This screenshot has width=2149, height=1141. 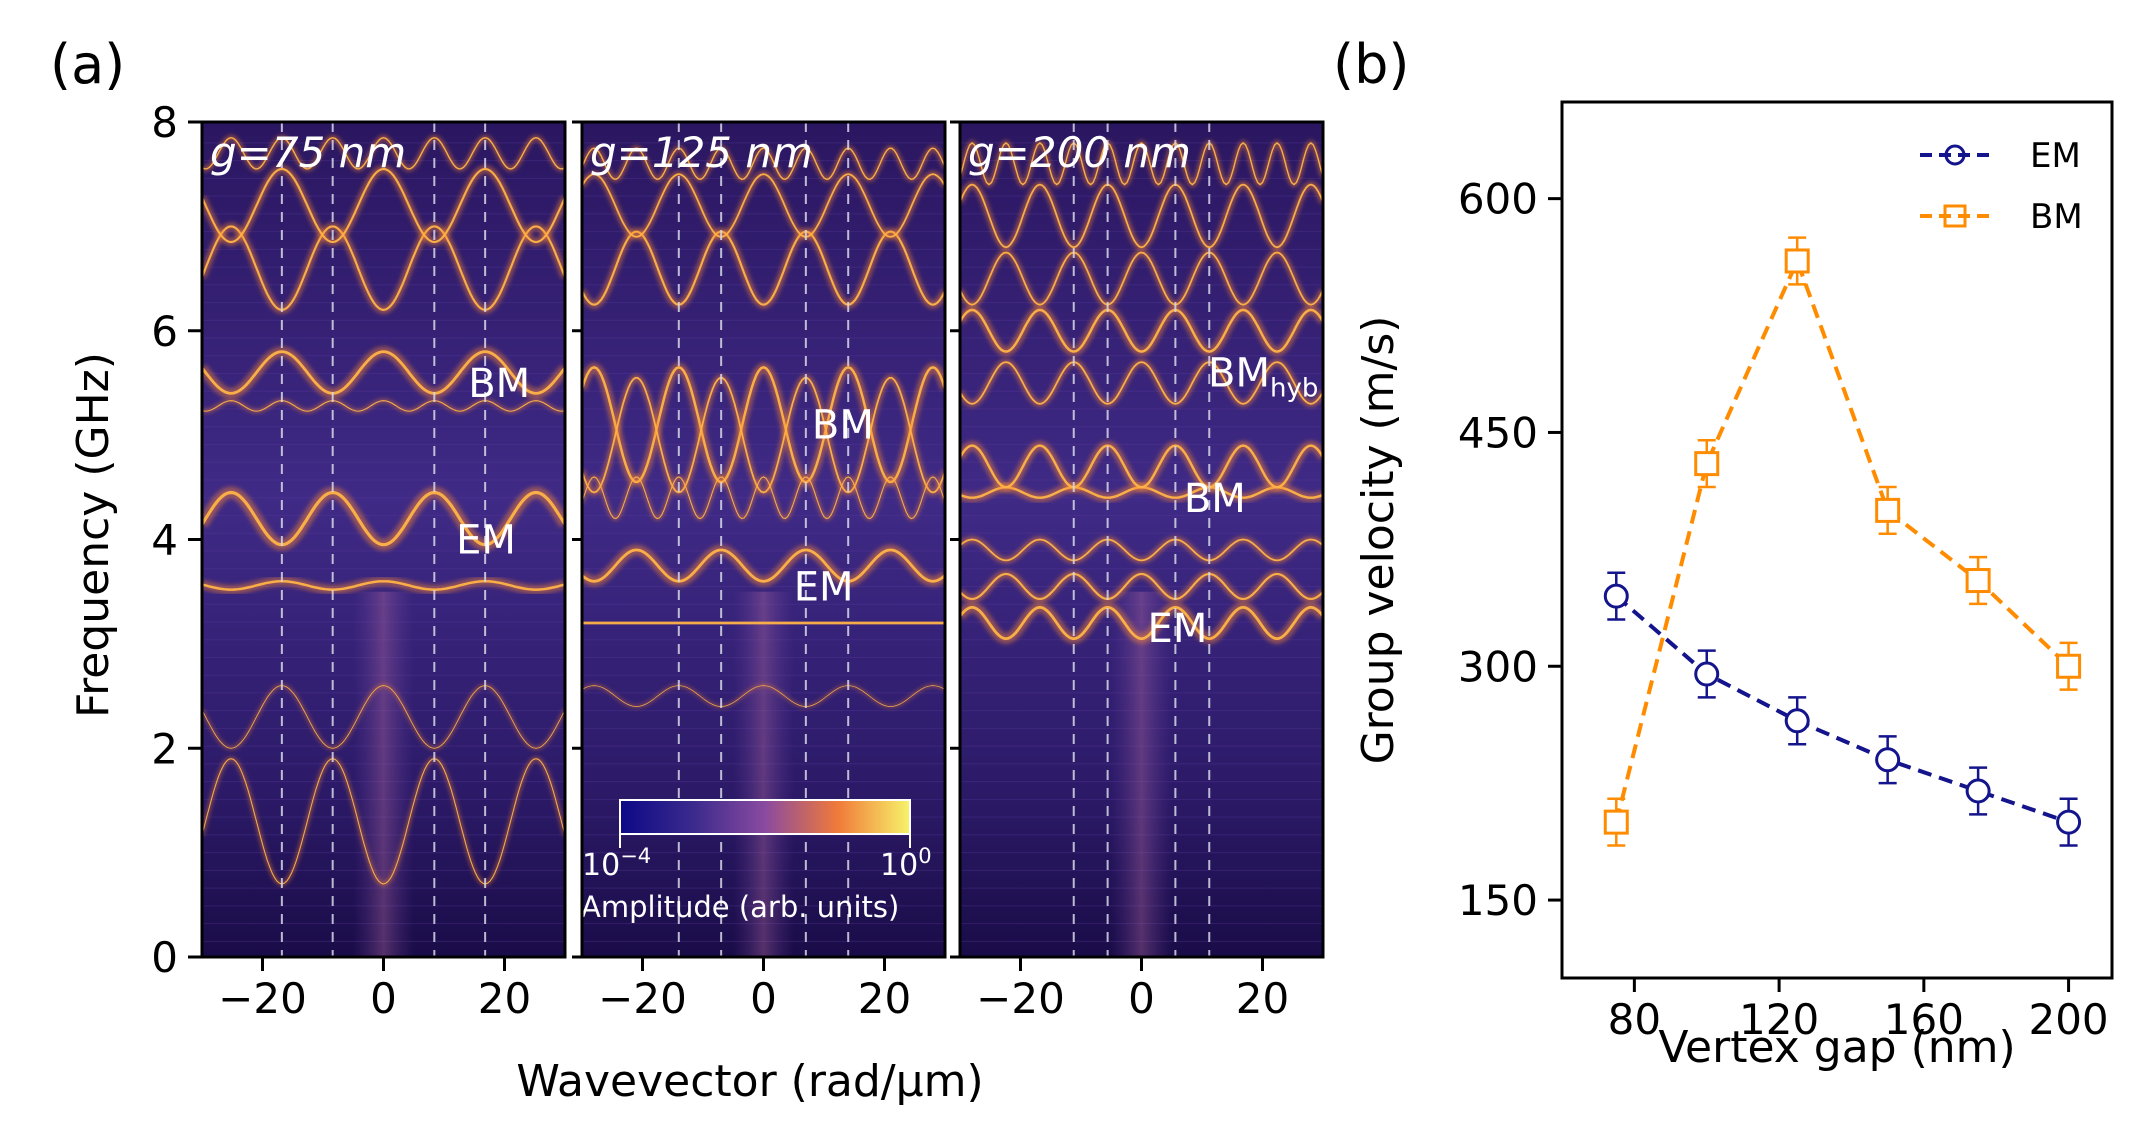 What do you see at coordinates (2056, 217) in the screenshot?
I see `legend-label-bm: BM` at bounding box center [2056, 217].